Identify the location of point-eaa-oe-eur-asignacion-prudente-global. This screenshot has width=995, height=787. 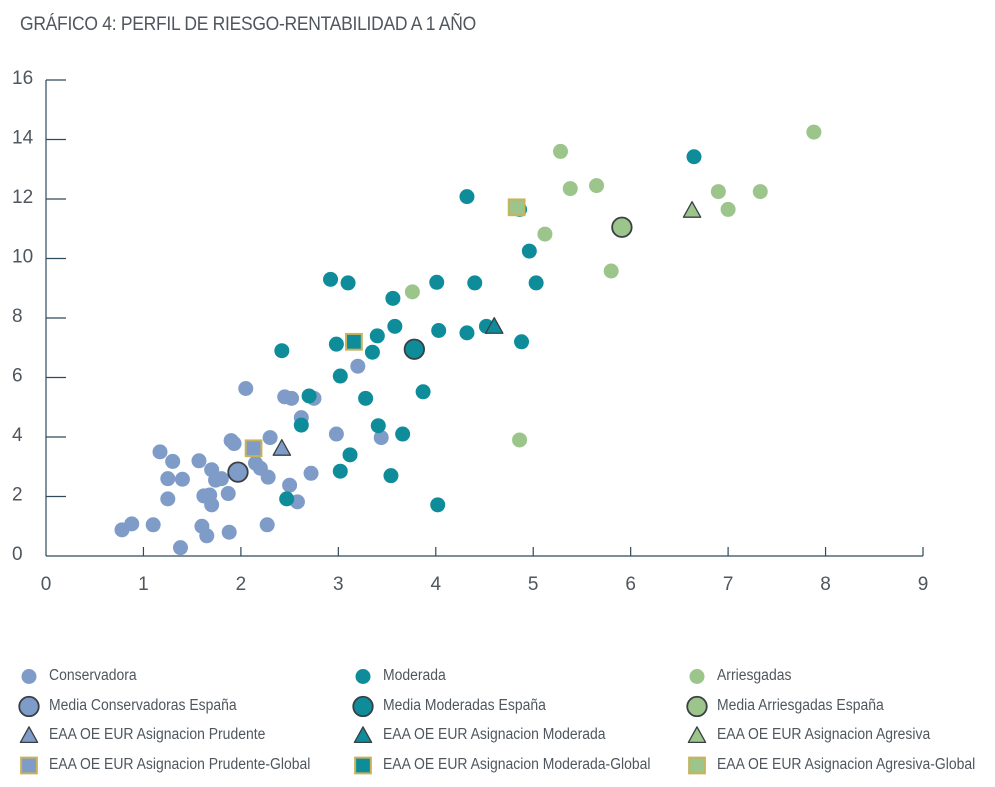
(253, 448).